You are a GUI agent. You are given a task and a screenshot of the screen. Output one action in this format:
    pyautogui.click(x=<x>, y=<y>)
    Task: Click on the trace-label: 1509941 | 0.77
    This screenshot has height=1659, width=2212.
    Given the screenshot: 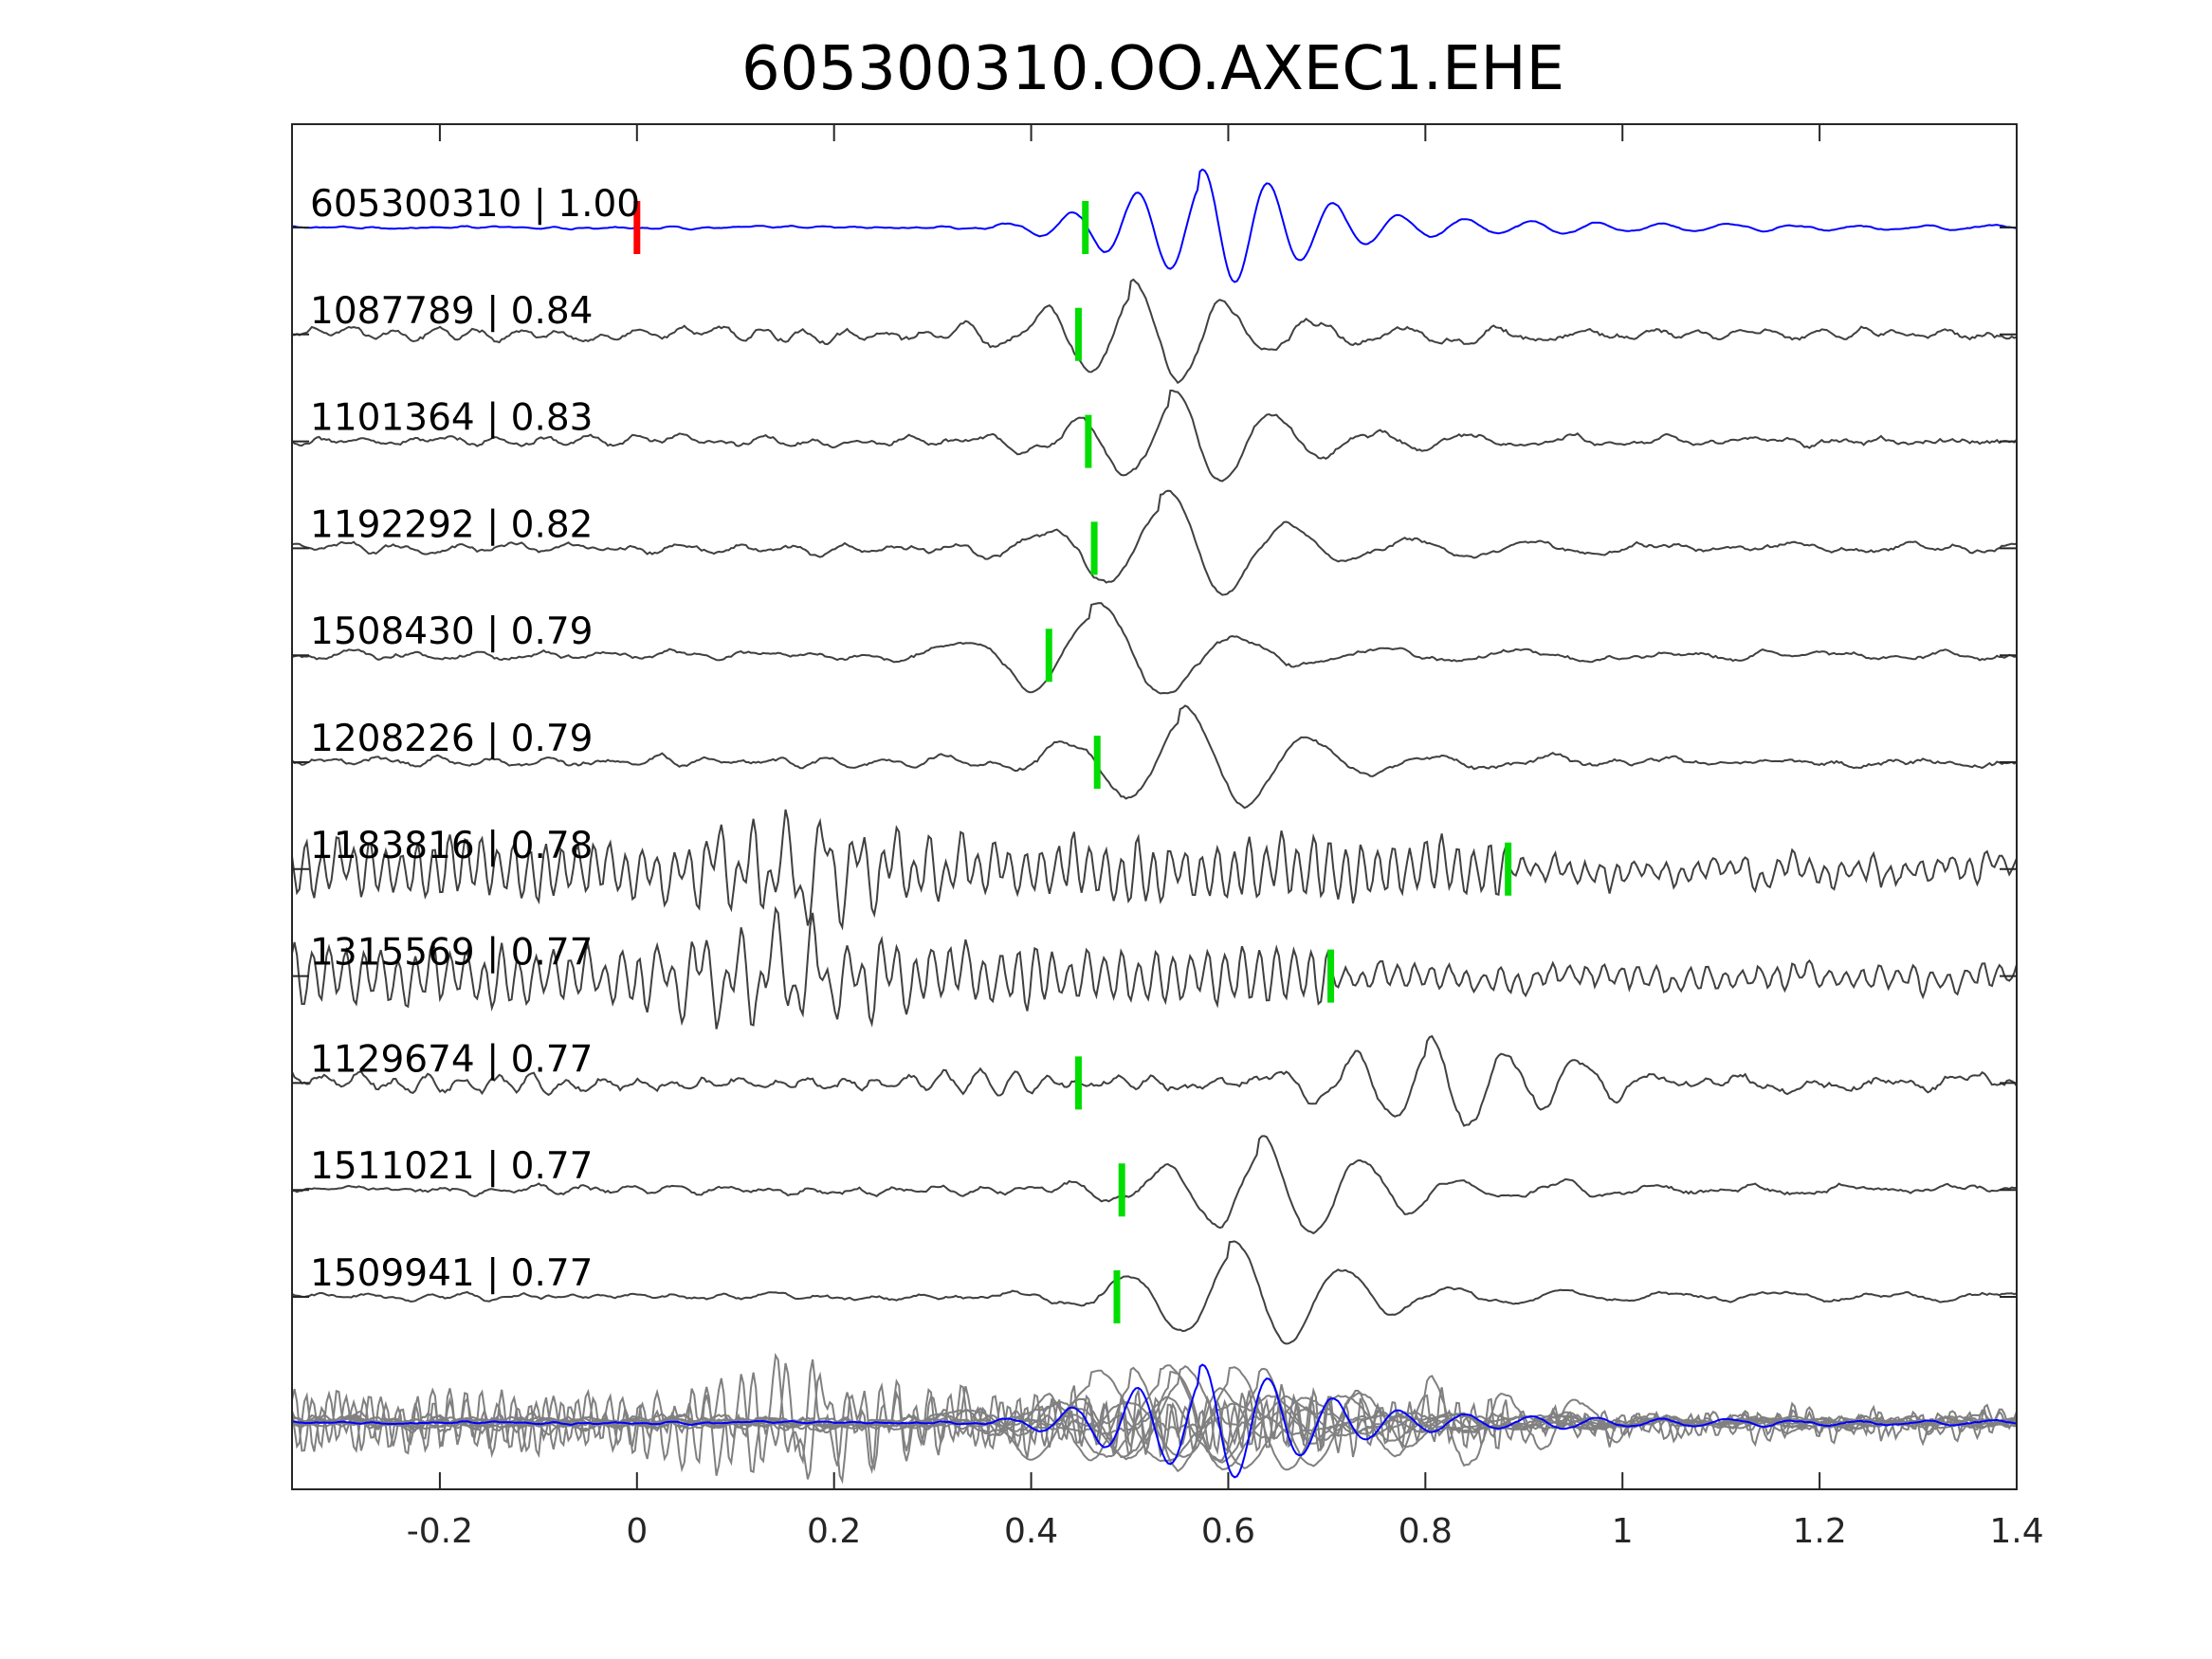 What is the action you would take?
    pyautogui.click(x=451, y=1273)
    